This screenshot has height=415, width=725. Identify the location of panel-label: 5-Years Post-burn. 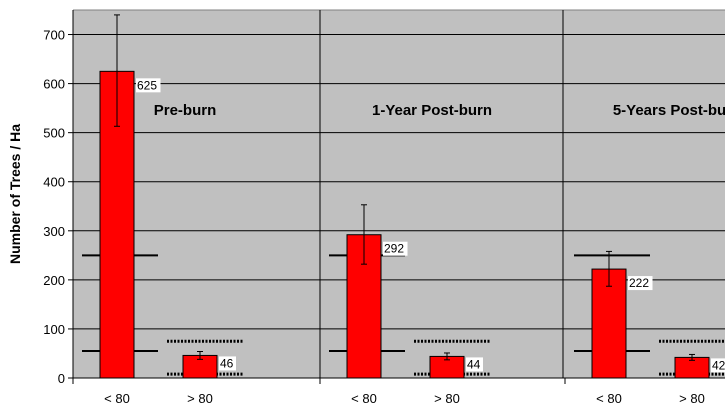
(669, 110).